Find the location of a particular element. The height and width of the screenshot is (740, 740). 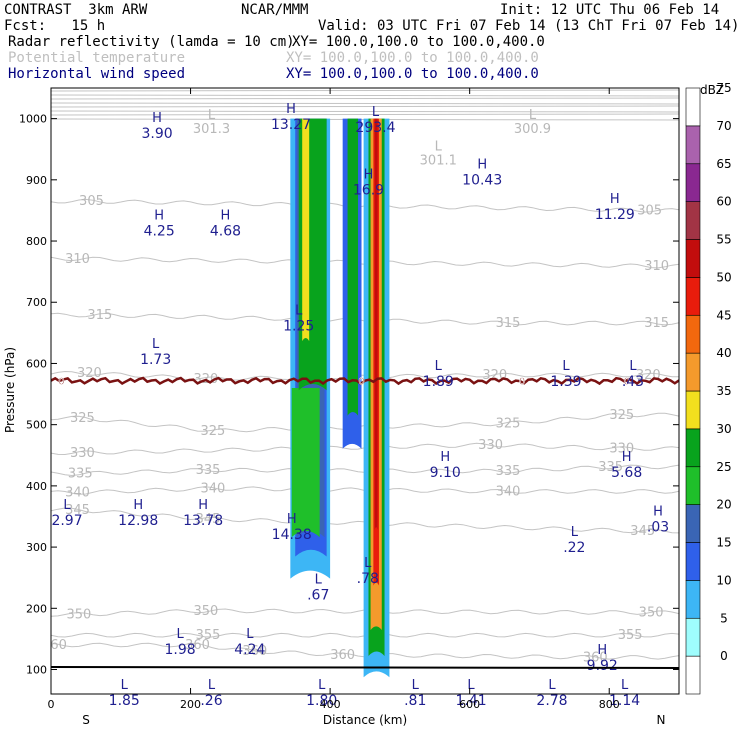

wind-extremum-type-3: L is located at coordinates (416, 685).